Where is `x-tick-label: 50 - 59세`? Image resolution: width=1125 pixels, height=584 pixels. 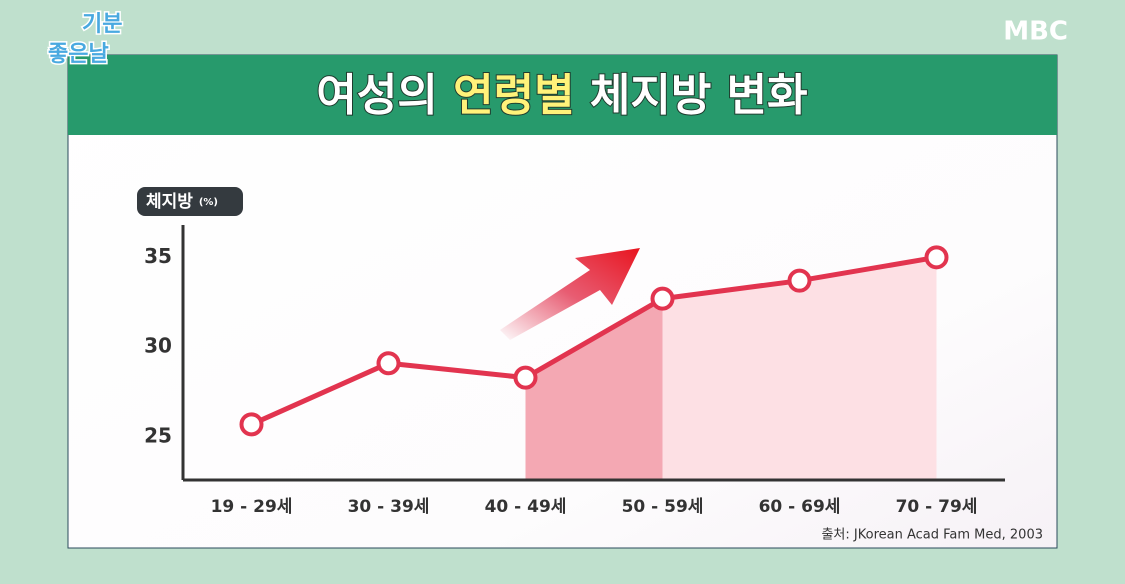
x-tick-label: 50 - 59세 is located at coordinates (663, 507).